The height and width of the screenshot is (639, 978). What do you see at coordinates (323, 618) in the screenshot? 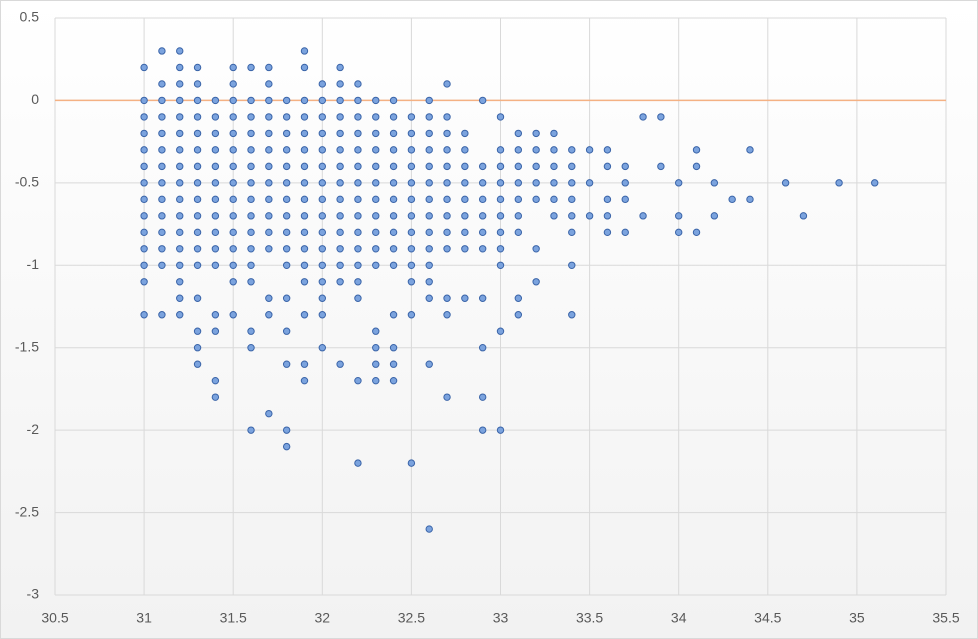
I see `x-tick-label: 32` at bounding box center [323, 618].